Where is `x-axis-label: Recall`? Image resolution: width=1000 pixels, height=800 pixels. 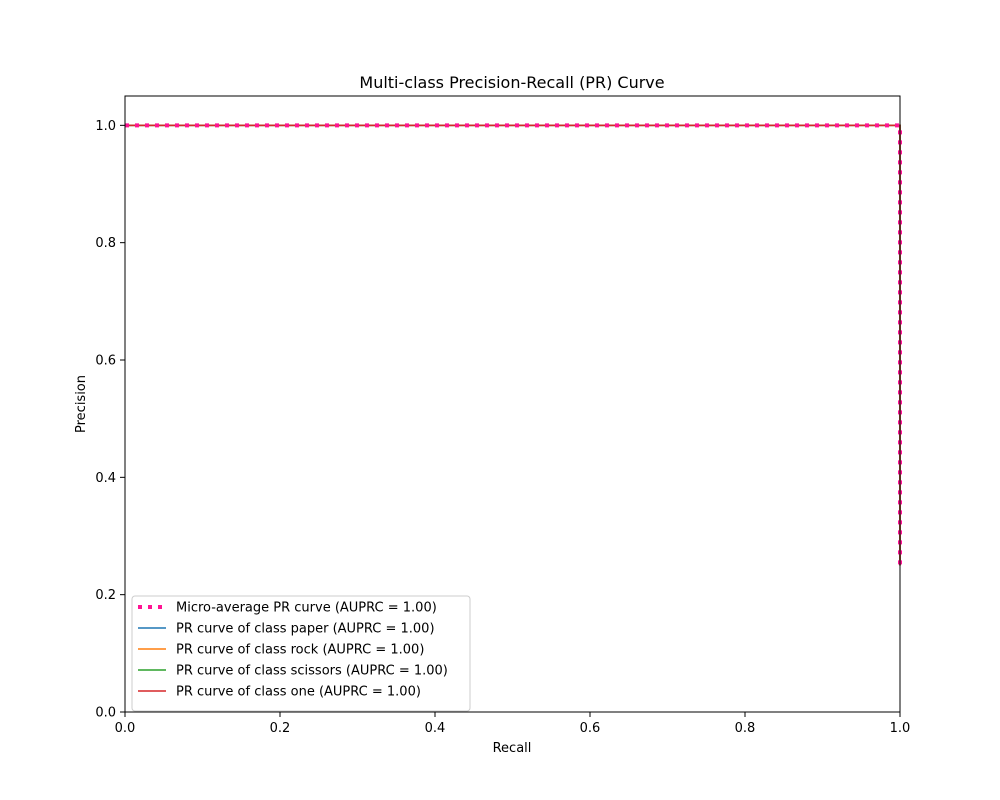
x-axis-label: Recall is located at coordinates (512, 748).